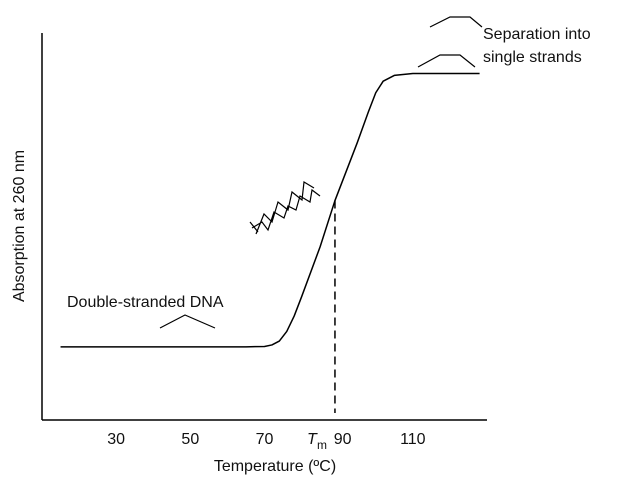 Image resolution: width=617 pixels, height=479 pixels. I want to click on annotation: single strands, so click(532, 57).